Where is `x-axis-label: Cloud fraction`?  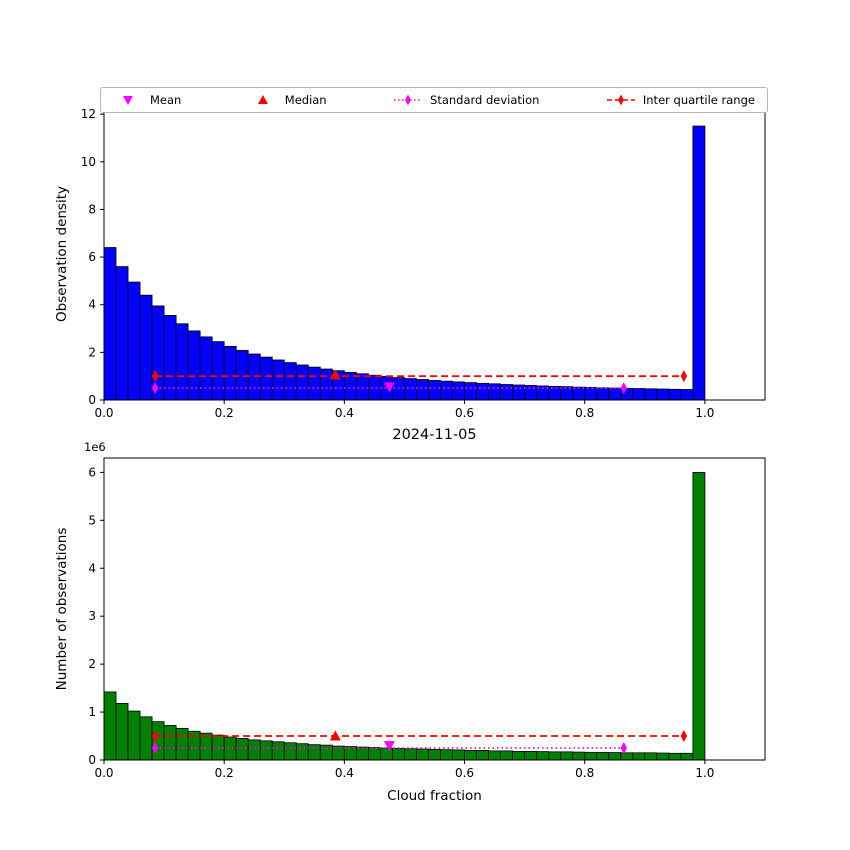
x-axis-label: Cloud fraction is located at coordinates (434, 796).